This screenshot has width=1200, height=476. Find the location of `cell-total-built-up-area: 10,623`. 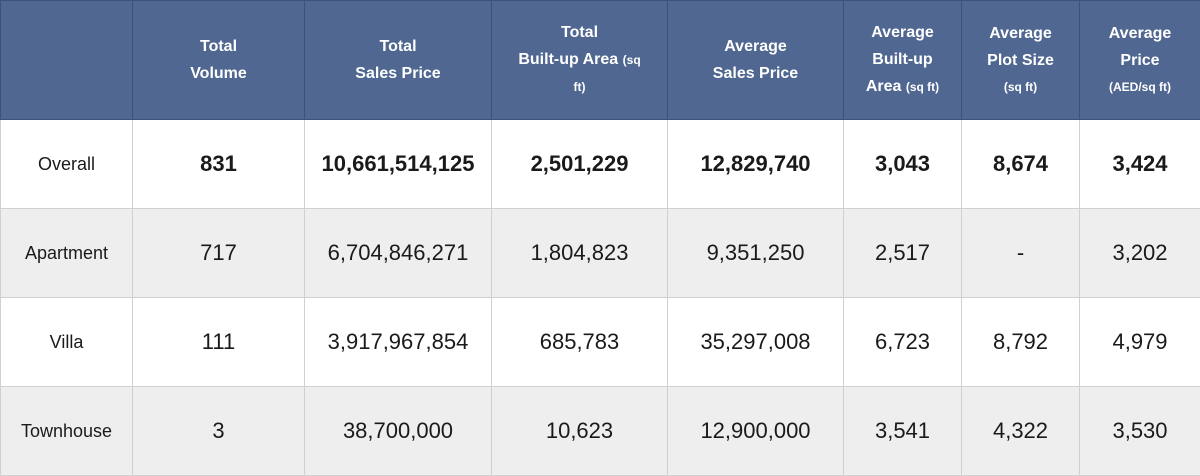

cell-total-built-up-area: 10,623 is located at coordinates (580, 431).